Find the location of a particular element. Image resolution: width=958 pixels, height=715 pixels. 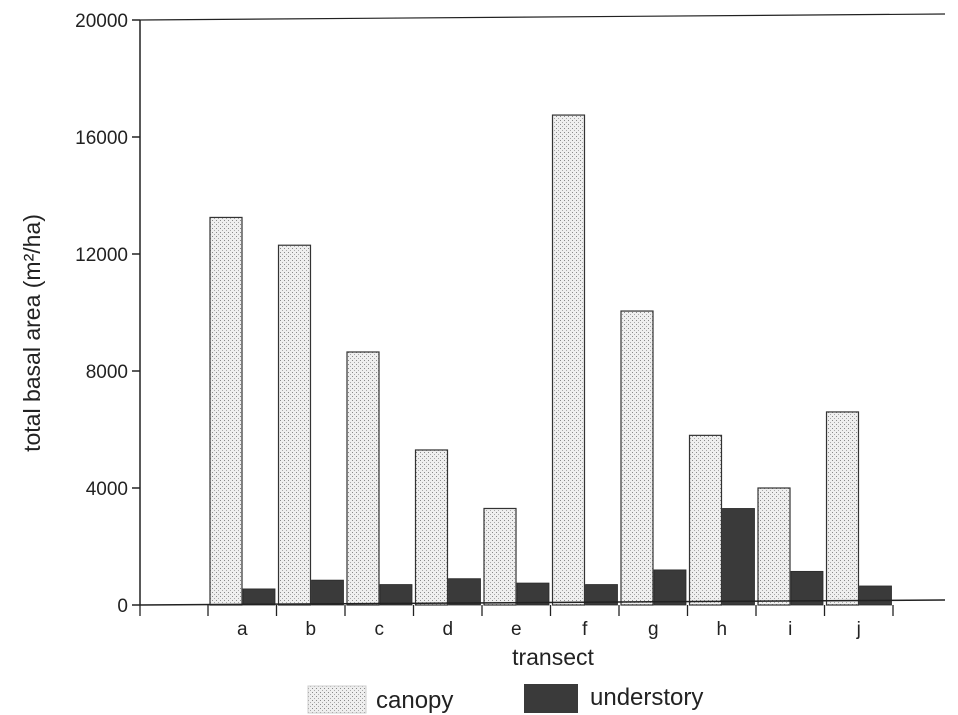

bar-canopy-d is located at coordinates (431, 527).